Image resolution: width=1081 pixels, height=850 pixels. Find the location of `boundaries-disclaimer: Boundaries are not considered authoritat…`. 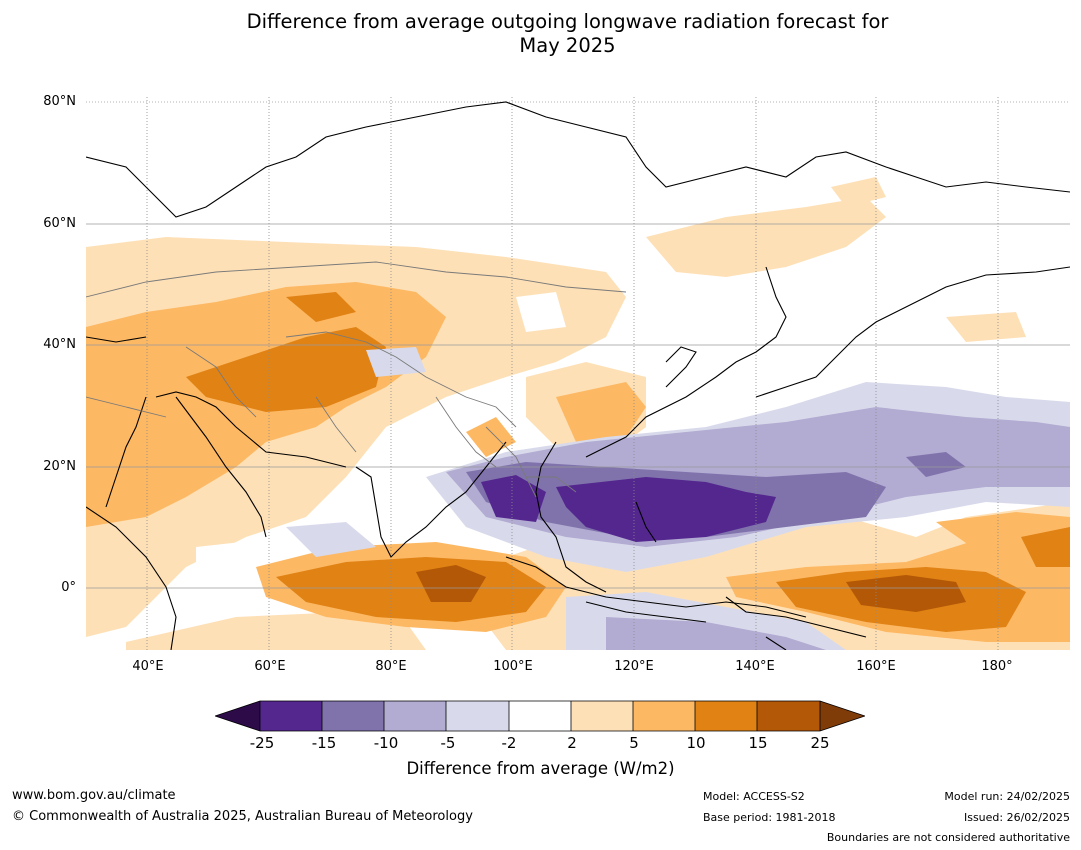

boundaries-disclaimer: Boundaries are not considered authoritat… is located at coordinates (948, 837).